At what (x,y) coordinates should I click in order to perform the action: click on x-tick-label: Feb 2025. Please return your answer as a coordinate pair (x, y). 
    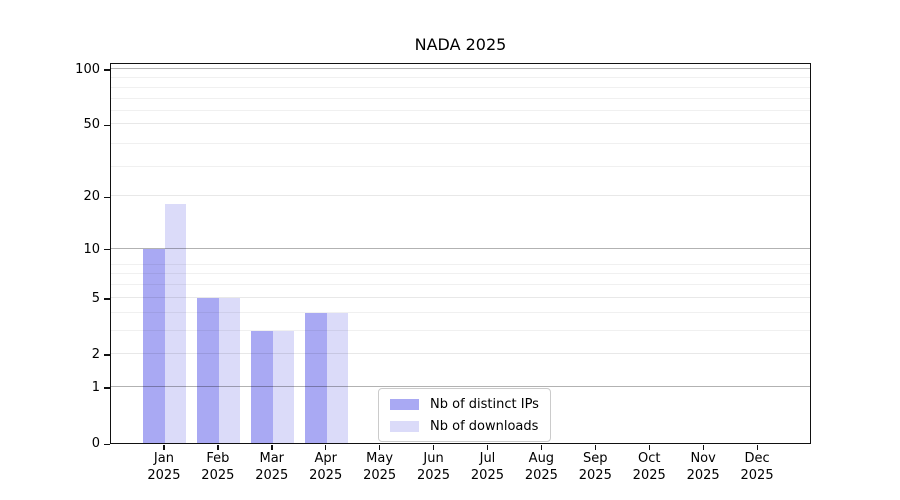
    Looking at the image, I should click on (218, 467).